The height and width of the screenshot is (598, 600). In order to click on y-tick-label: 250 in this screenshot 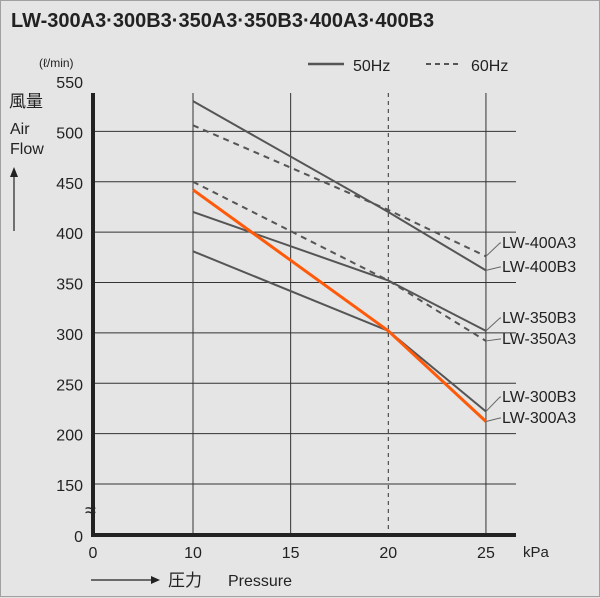, I will do `click(69, 385)`.